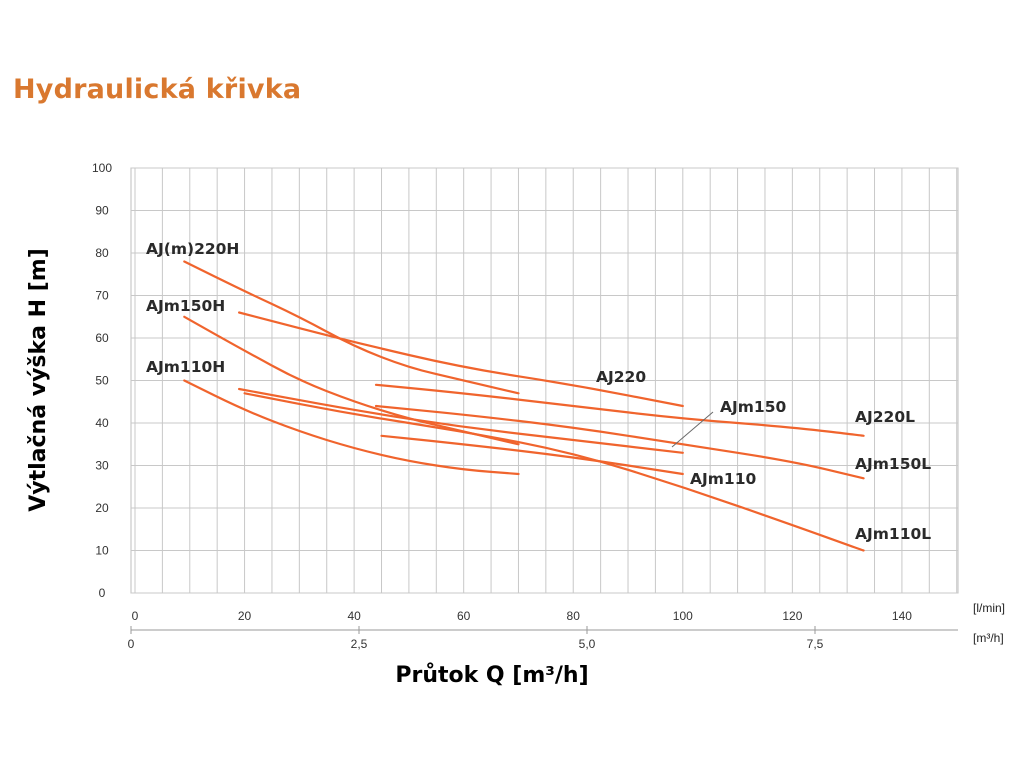 The height and width of the screenshot is (768, 1024). What do you see at coordinates (619, 410) in the screenshot?
I see `curve-aj220l` at bounding box center [619, 410].